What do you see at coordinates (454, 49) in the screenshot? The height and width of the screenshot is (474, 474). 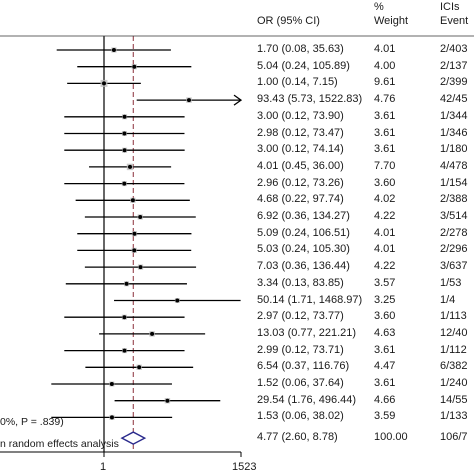 I see `events-value: 2/403` at bounding box center [454, 49].